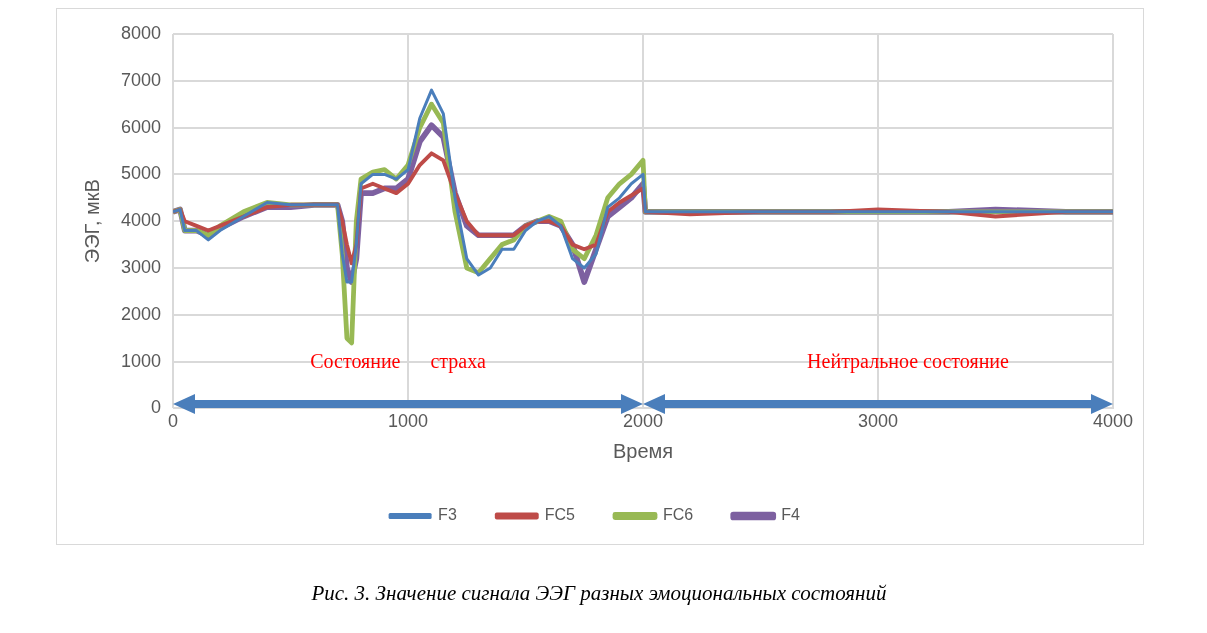 The height and width of the screenshot is (633, 1207). Describe the element at coordinates (141, 313) in the screenshot. I see `y-tick-label: 2000` at that location.